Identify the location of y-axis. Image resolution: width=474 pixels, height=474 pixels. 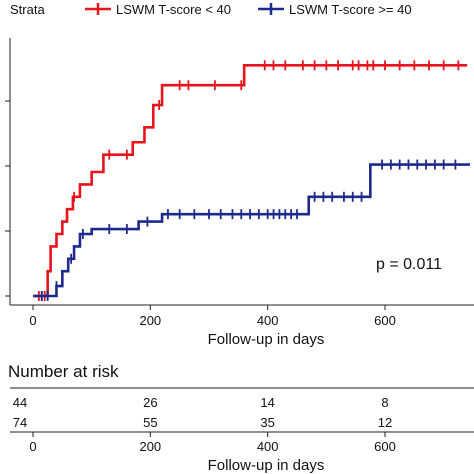
(8, 171).